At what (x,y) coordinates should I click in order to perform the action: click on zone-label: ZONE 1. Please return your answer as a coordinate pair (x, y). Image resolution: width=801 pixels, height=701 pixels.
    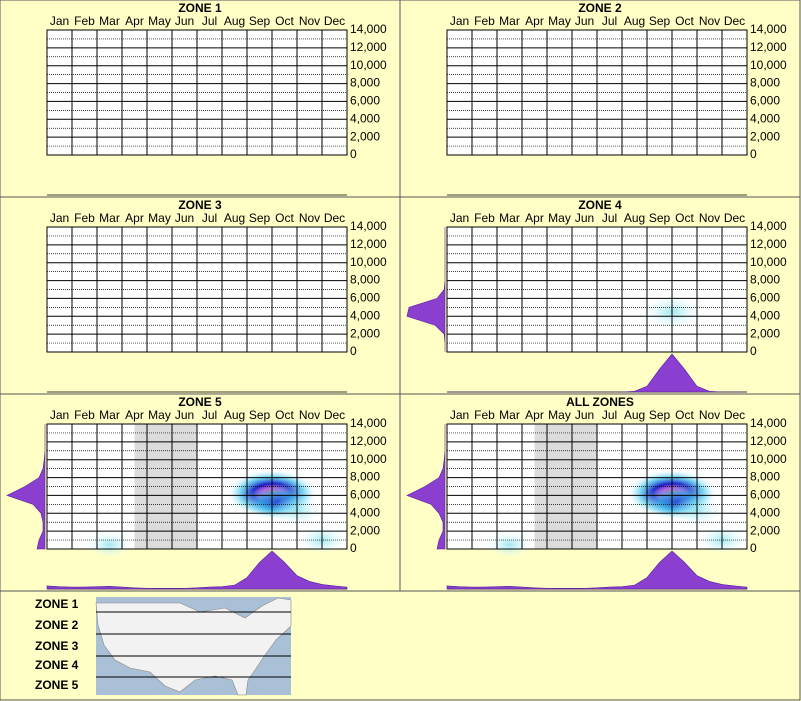
    Looking at the image, I should click on (57, 604).